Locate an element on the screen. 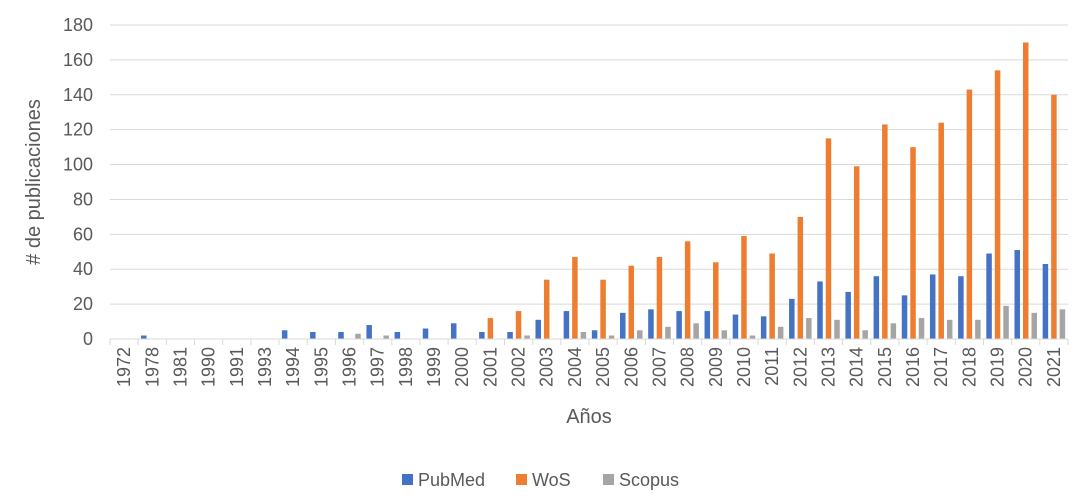 The image size is (1090, 498). x-tick-label: 2007 is located at coordinates (659, 367).